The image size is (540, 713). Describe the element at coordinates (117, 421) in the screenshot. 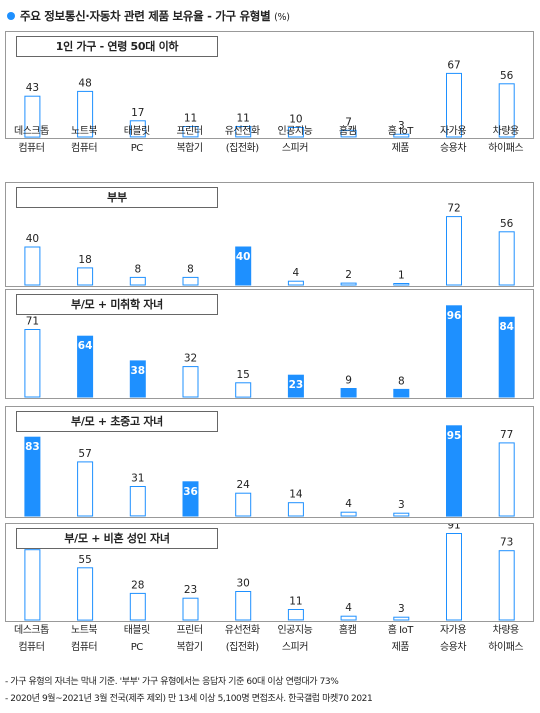

I see `panel-label: 부/모 + 초중고 자녀` at that location.